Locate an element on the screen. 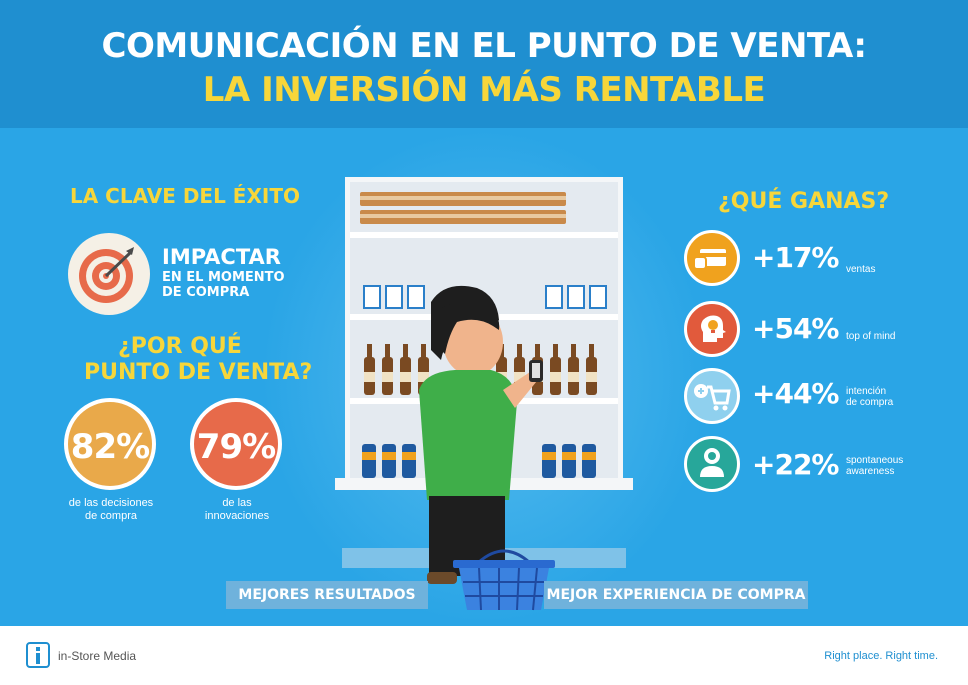 The height and width of the screenshot is (685, 968). idea-head-icon is located at coordinates (712, 329).